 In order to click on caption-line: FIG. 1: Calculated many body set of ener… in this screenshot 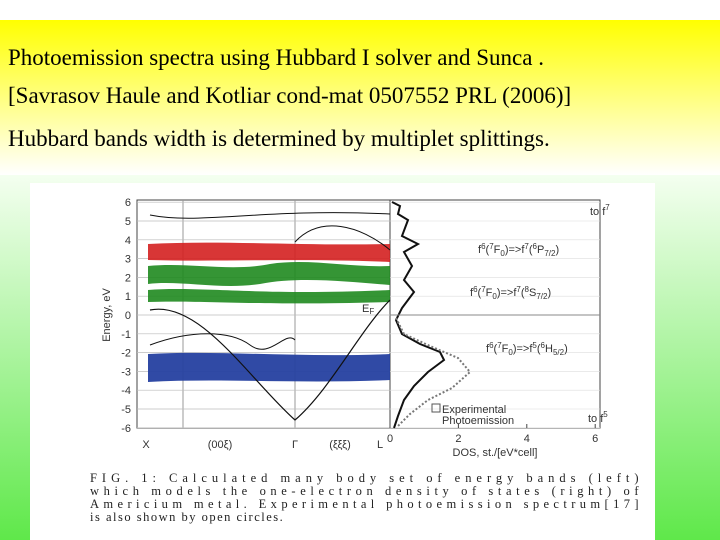, I will do `click(365, 478)`.